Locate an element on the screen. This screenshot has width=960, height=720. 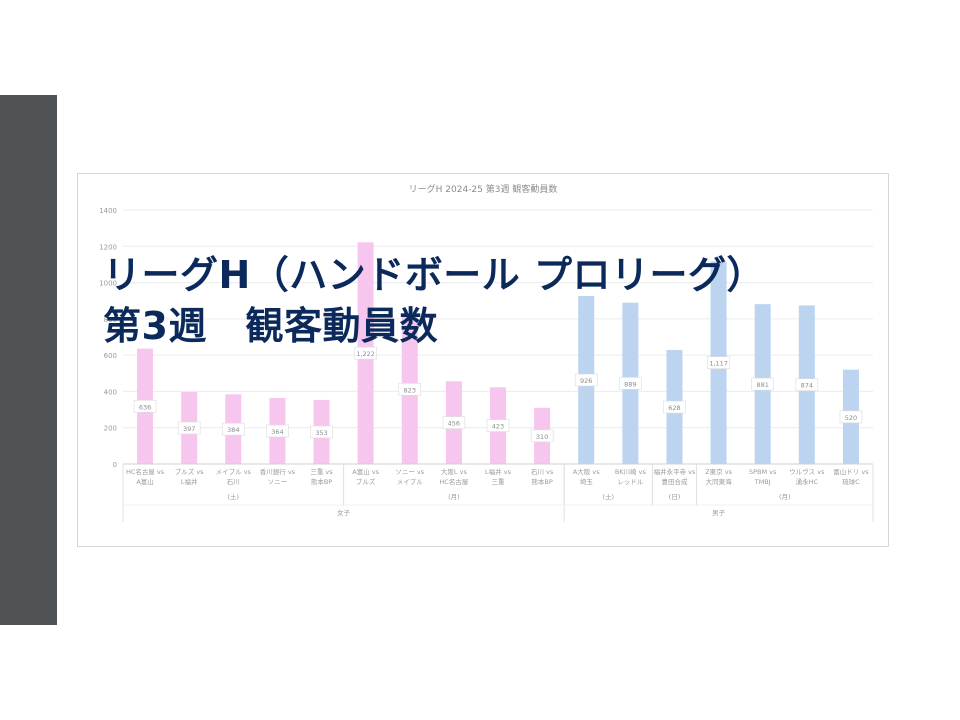
gender-group-label: 男子 is located at coordinates (719, 513).